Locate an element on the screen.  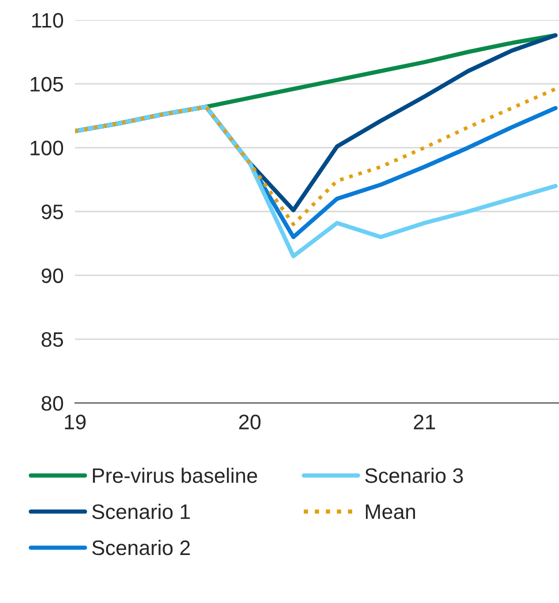
legend-label: Scenario 2 is located at coordinates (141, 548).